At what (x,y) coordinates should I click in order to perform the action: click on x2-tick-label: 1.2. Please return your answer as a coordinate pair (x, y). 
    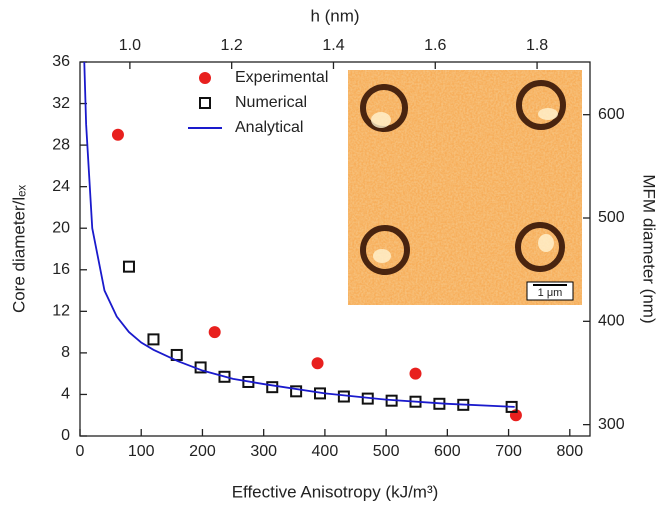
    Looking at the image, I should click on (232, 45).